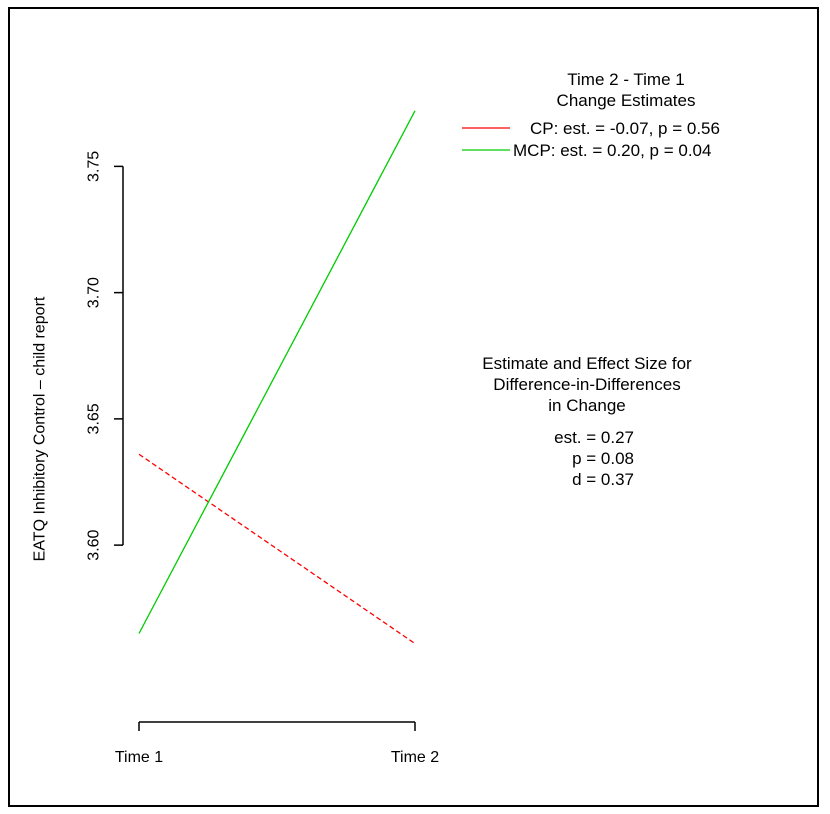  Describe the element at coordinates (612, 150) in the screenshot. I see `legend-entry-mcp: MCP: est. = 0.20, p = 0.04` at that location.